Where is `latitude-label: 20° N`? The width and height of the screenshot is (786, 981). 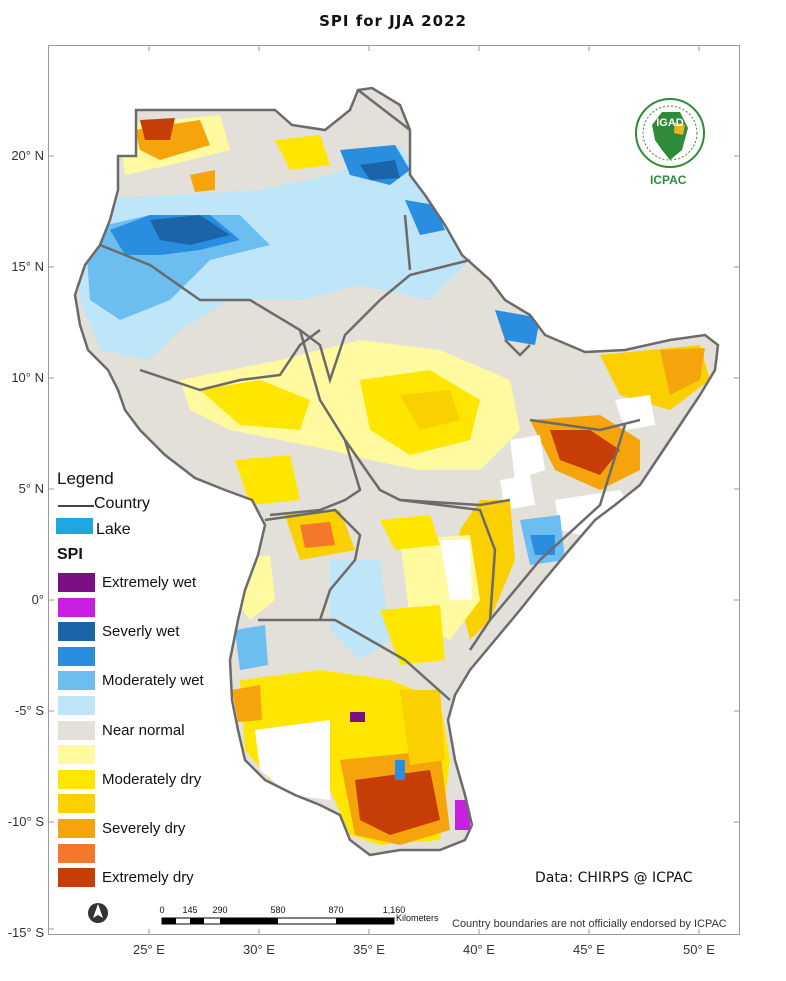
latitude-label: 20° N is located at coordinates (27, 155).